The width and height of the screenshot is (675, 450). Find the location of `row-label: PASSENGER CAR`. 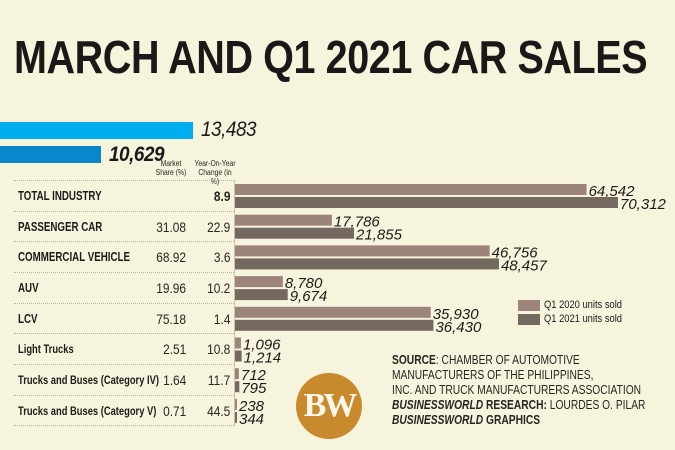

row-label: PASSENGER CAR is located at coordinates (60, 226).